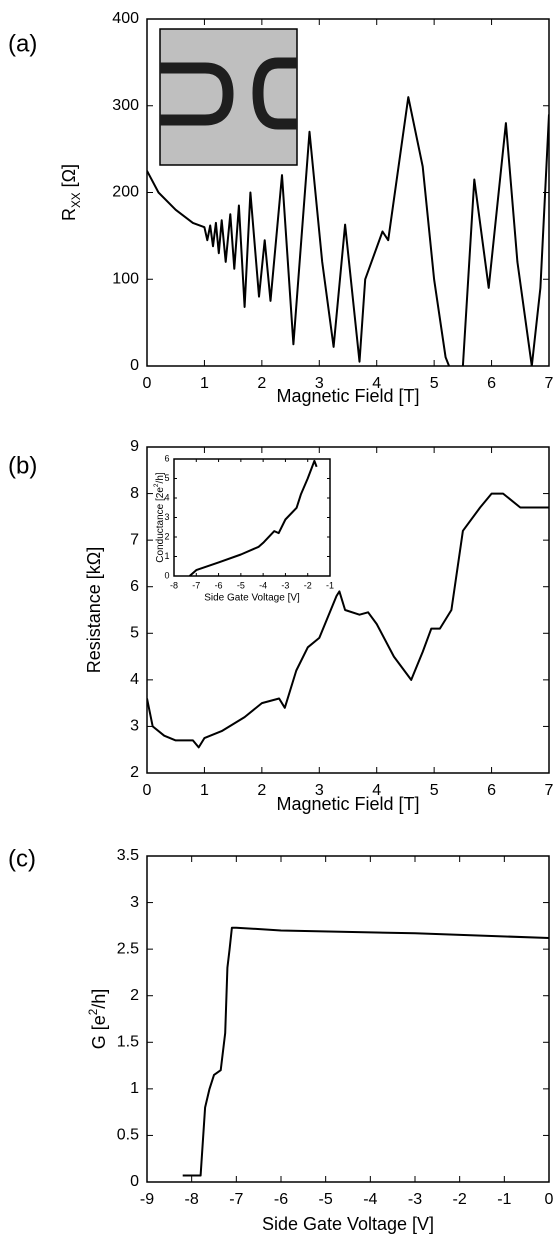  I want to click on y-axis-label: G [e2/h], so click(98, 1019).